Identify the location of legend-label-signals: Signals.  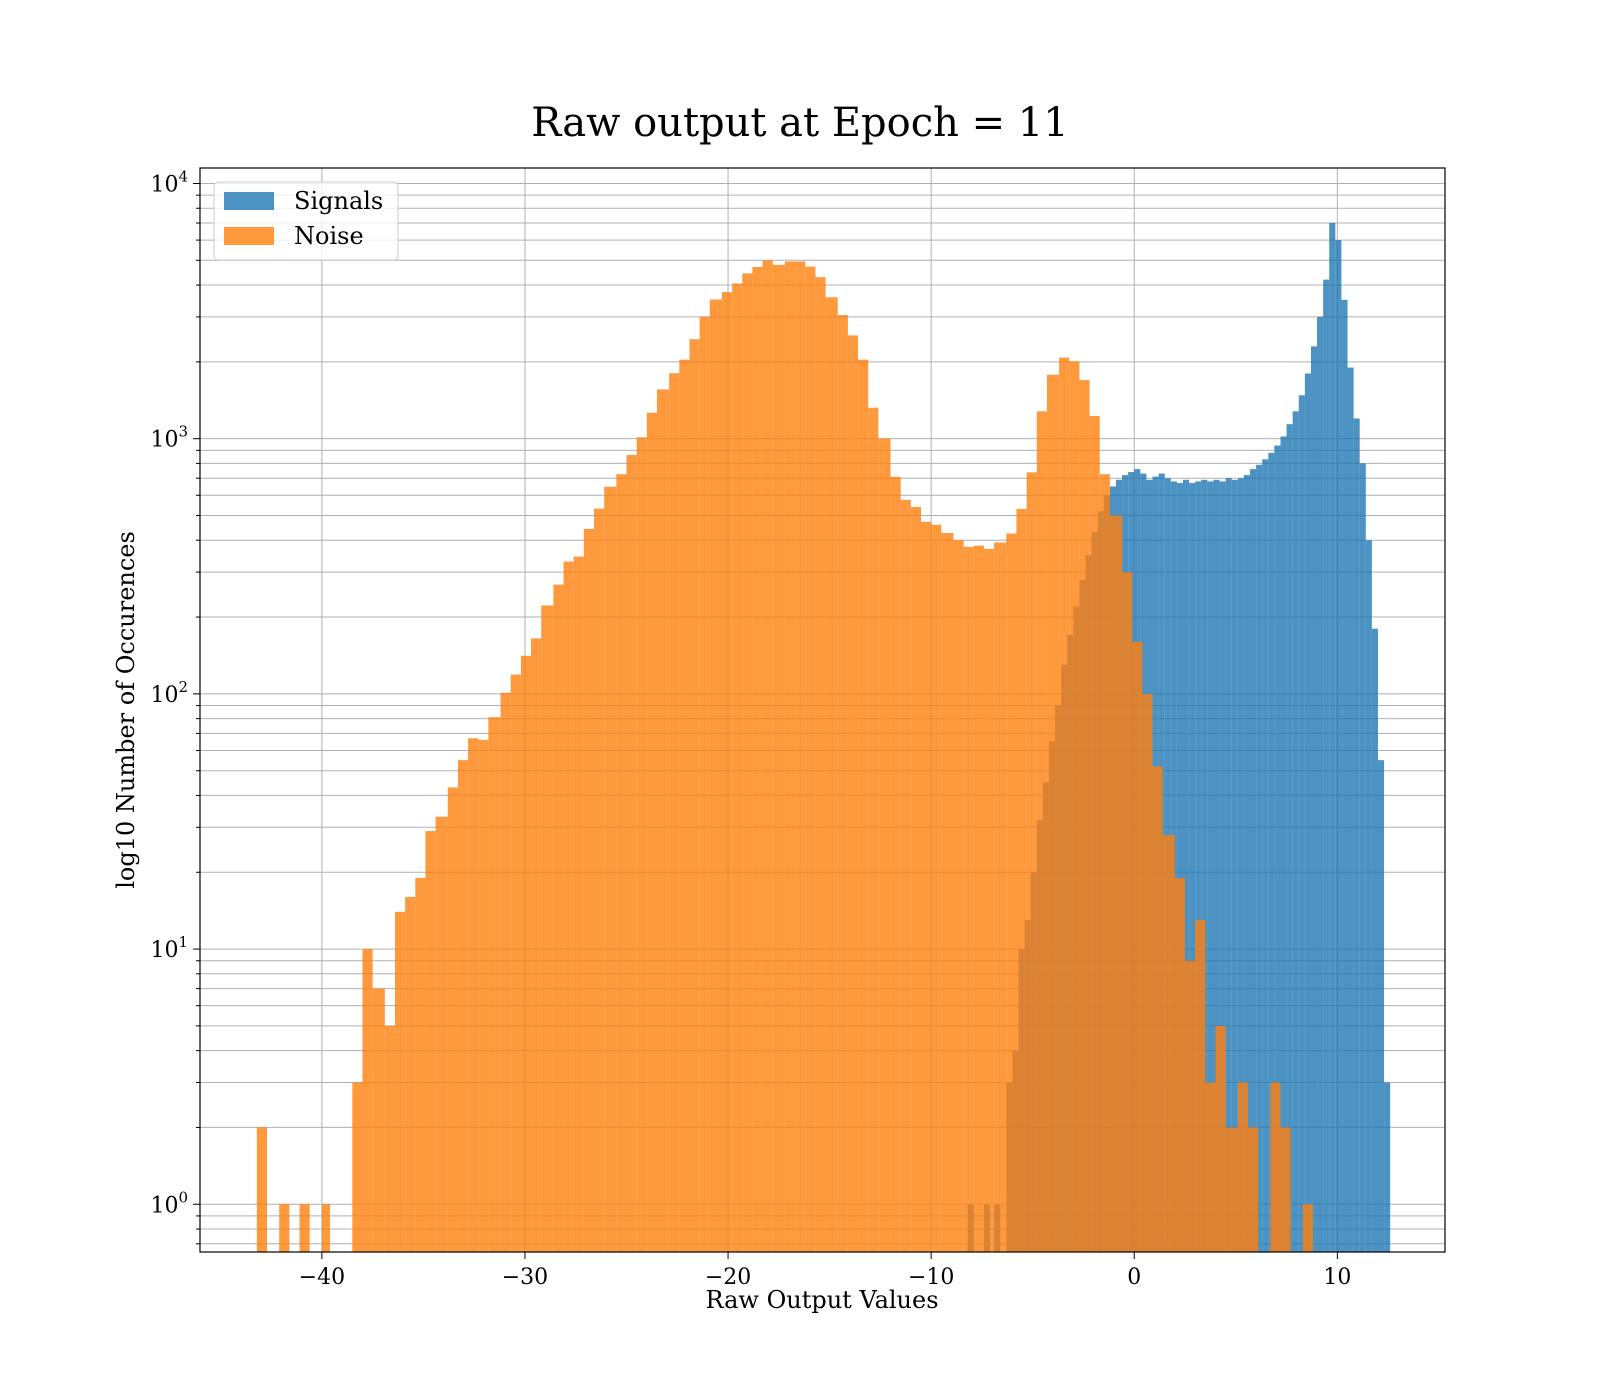
(338, 201).